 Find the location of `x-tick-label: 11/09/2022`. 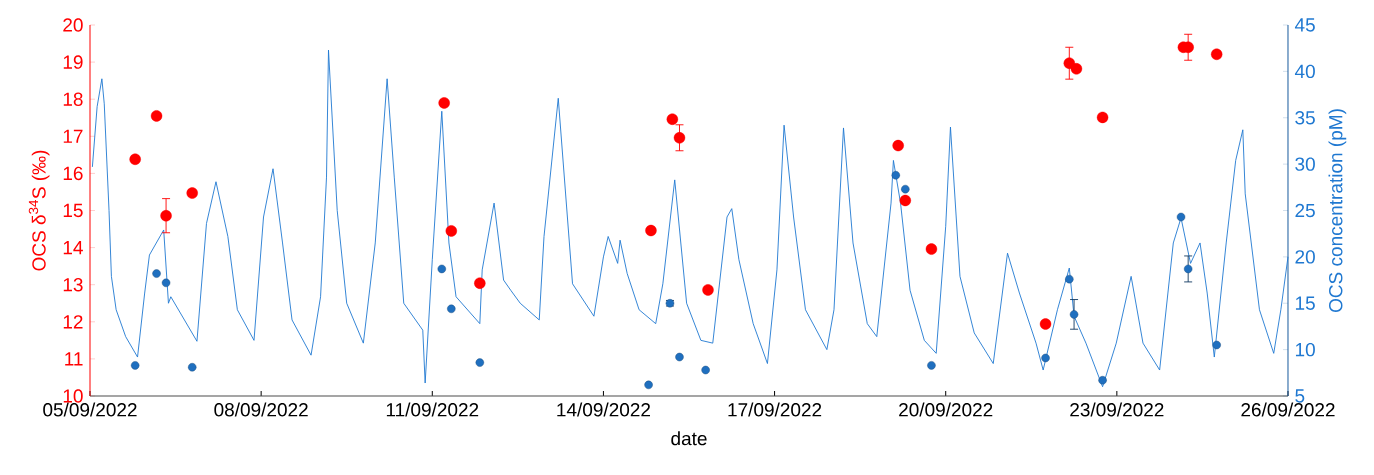

x-tick-label: 11/09/2022 is located at coordinates (432, 409).